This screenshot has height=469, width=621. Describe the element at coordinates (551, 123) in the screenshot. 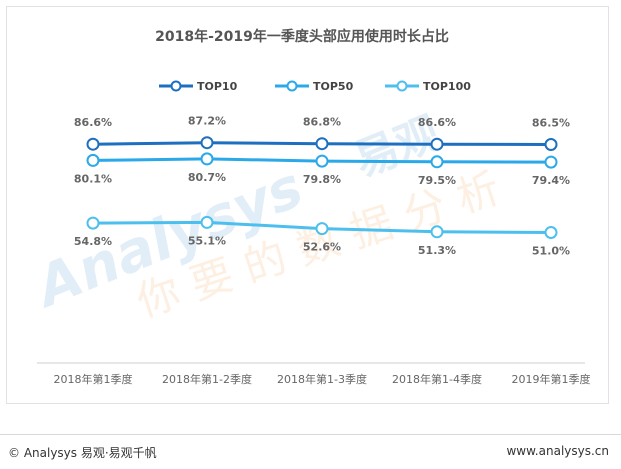

I see `data-label-top10-4: 86.5%` at that location.